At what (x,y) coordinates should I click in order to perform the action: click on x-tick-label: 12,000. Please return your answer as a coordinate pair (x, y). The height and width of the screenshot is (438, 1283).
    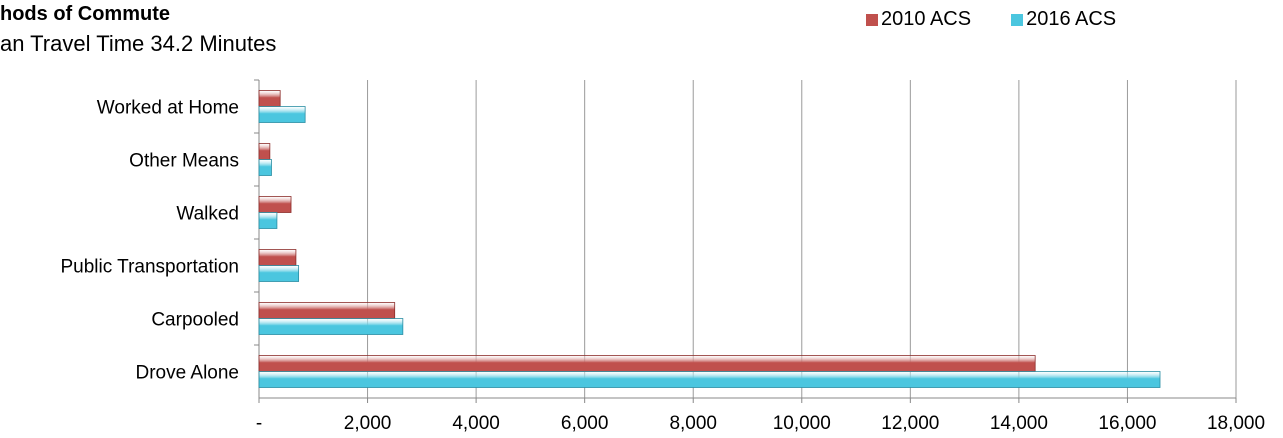
    Looking at the image, I should click on (910, 423).